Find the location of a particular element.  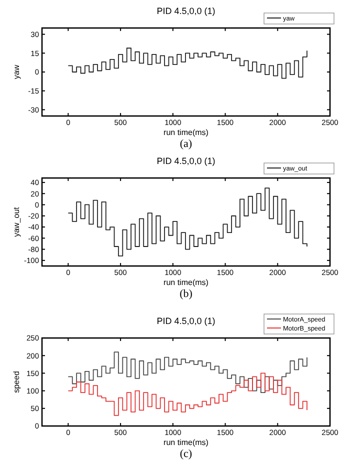

y-axis-title: yaw_out is located at coordinates (16, 221).